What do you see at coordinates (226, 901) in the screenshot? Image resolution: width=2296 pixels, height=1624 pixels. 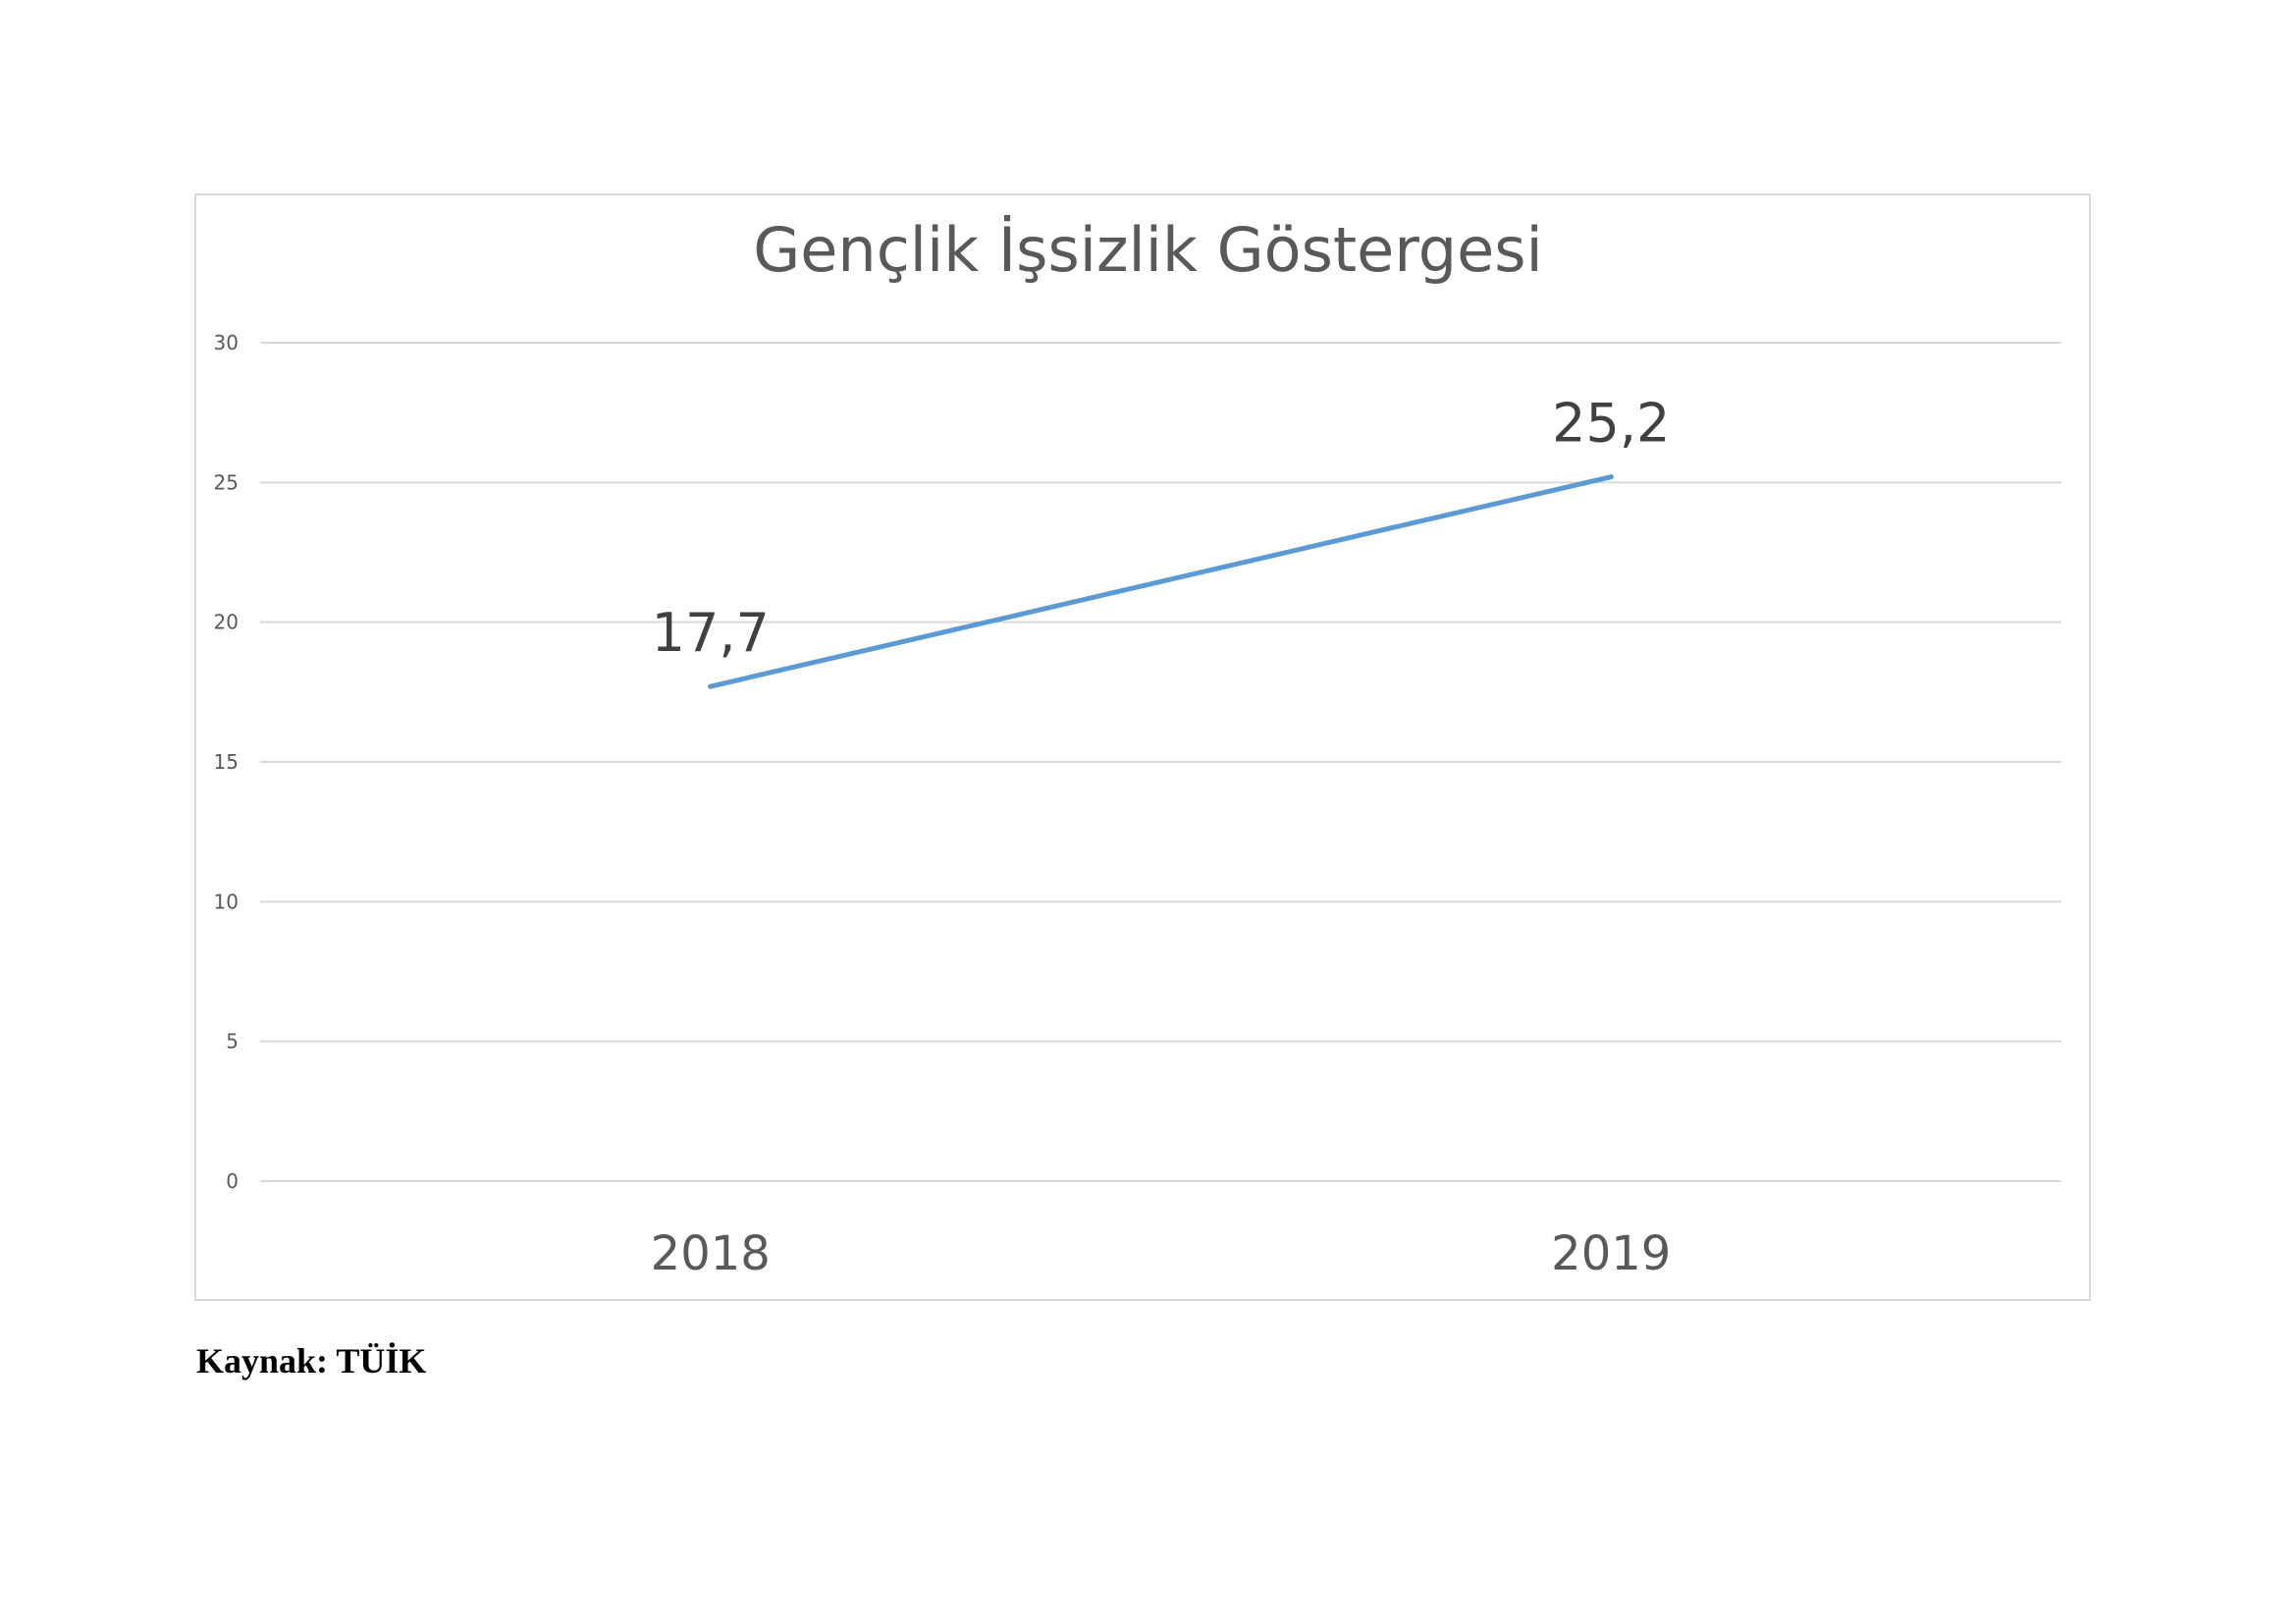 I see `y-tick-label: 10` at bounding box center [226, 901].